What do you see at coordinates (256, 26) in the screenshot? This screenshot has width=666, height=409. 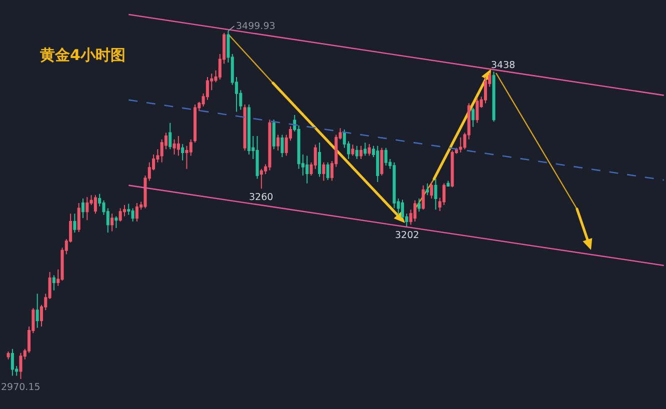 I see `annotation: 3499.93` at bounding box center [256, 26].